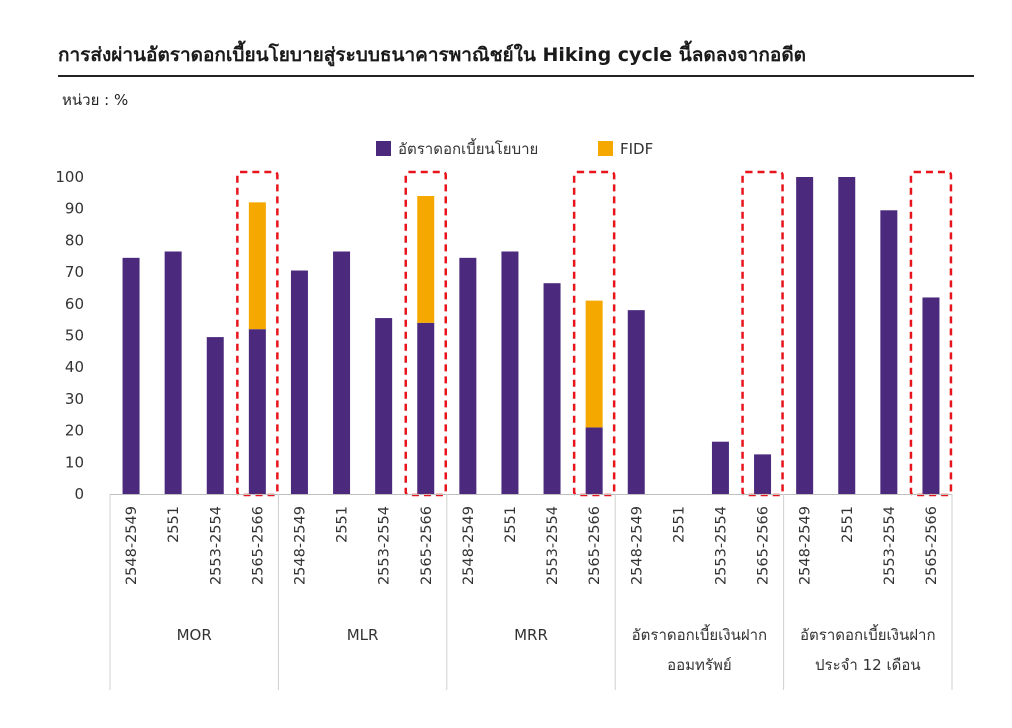 The image size is (1012, 728). Describe the element at coordinates (363, 635) in the screenshot. I see `group-label: MLR` at that location.